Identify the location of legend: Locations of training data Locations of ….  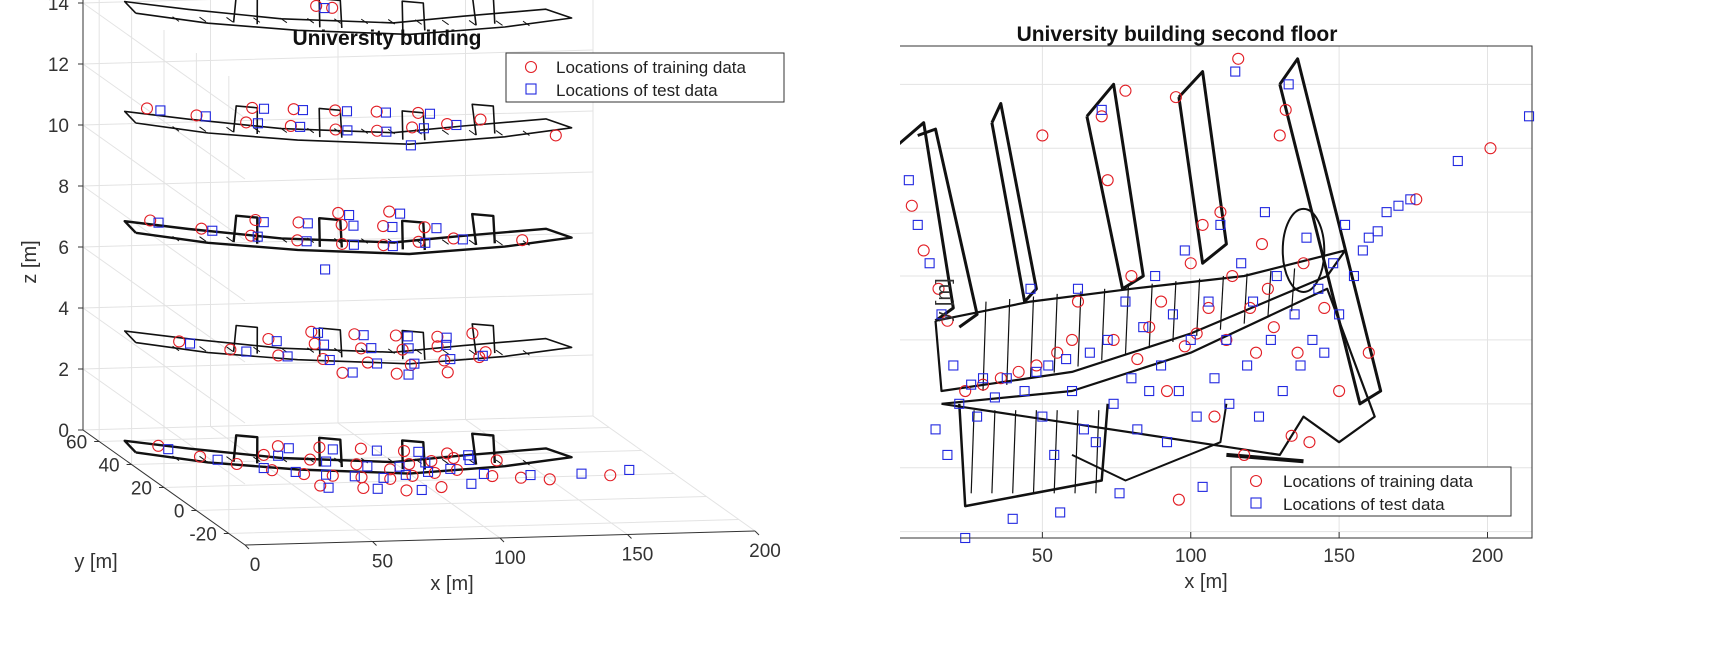
(1371, 491).